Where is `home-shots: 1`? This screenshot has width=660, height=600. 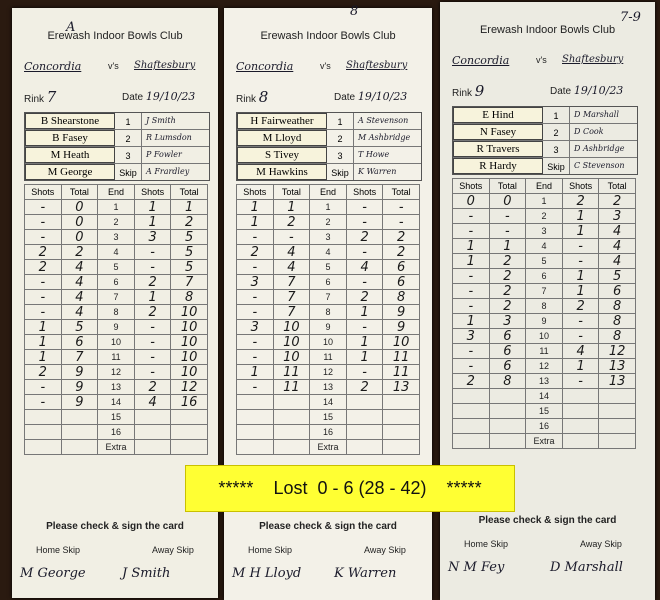 home-shots: 1 is located at coordinates (255, 222).